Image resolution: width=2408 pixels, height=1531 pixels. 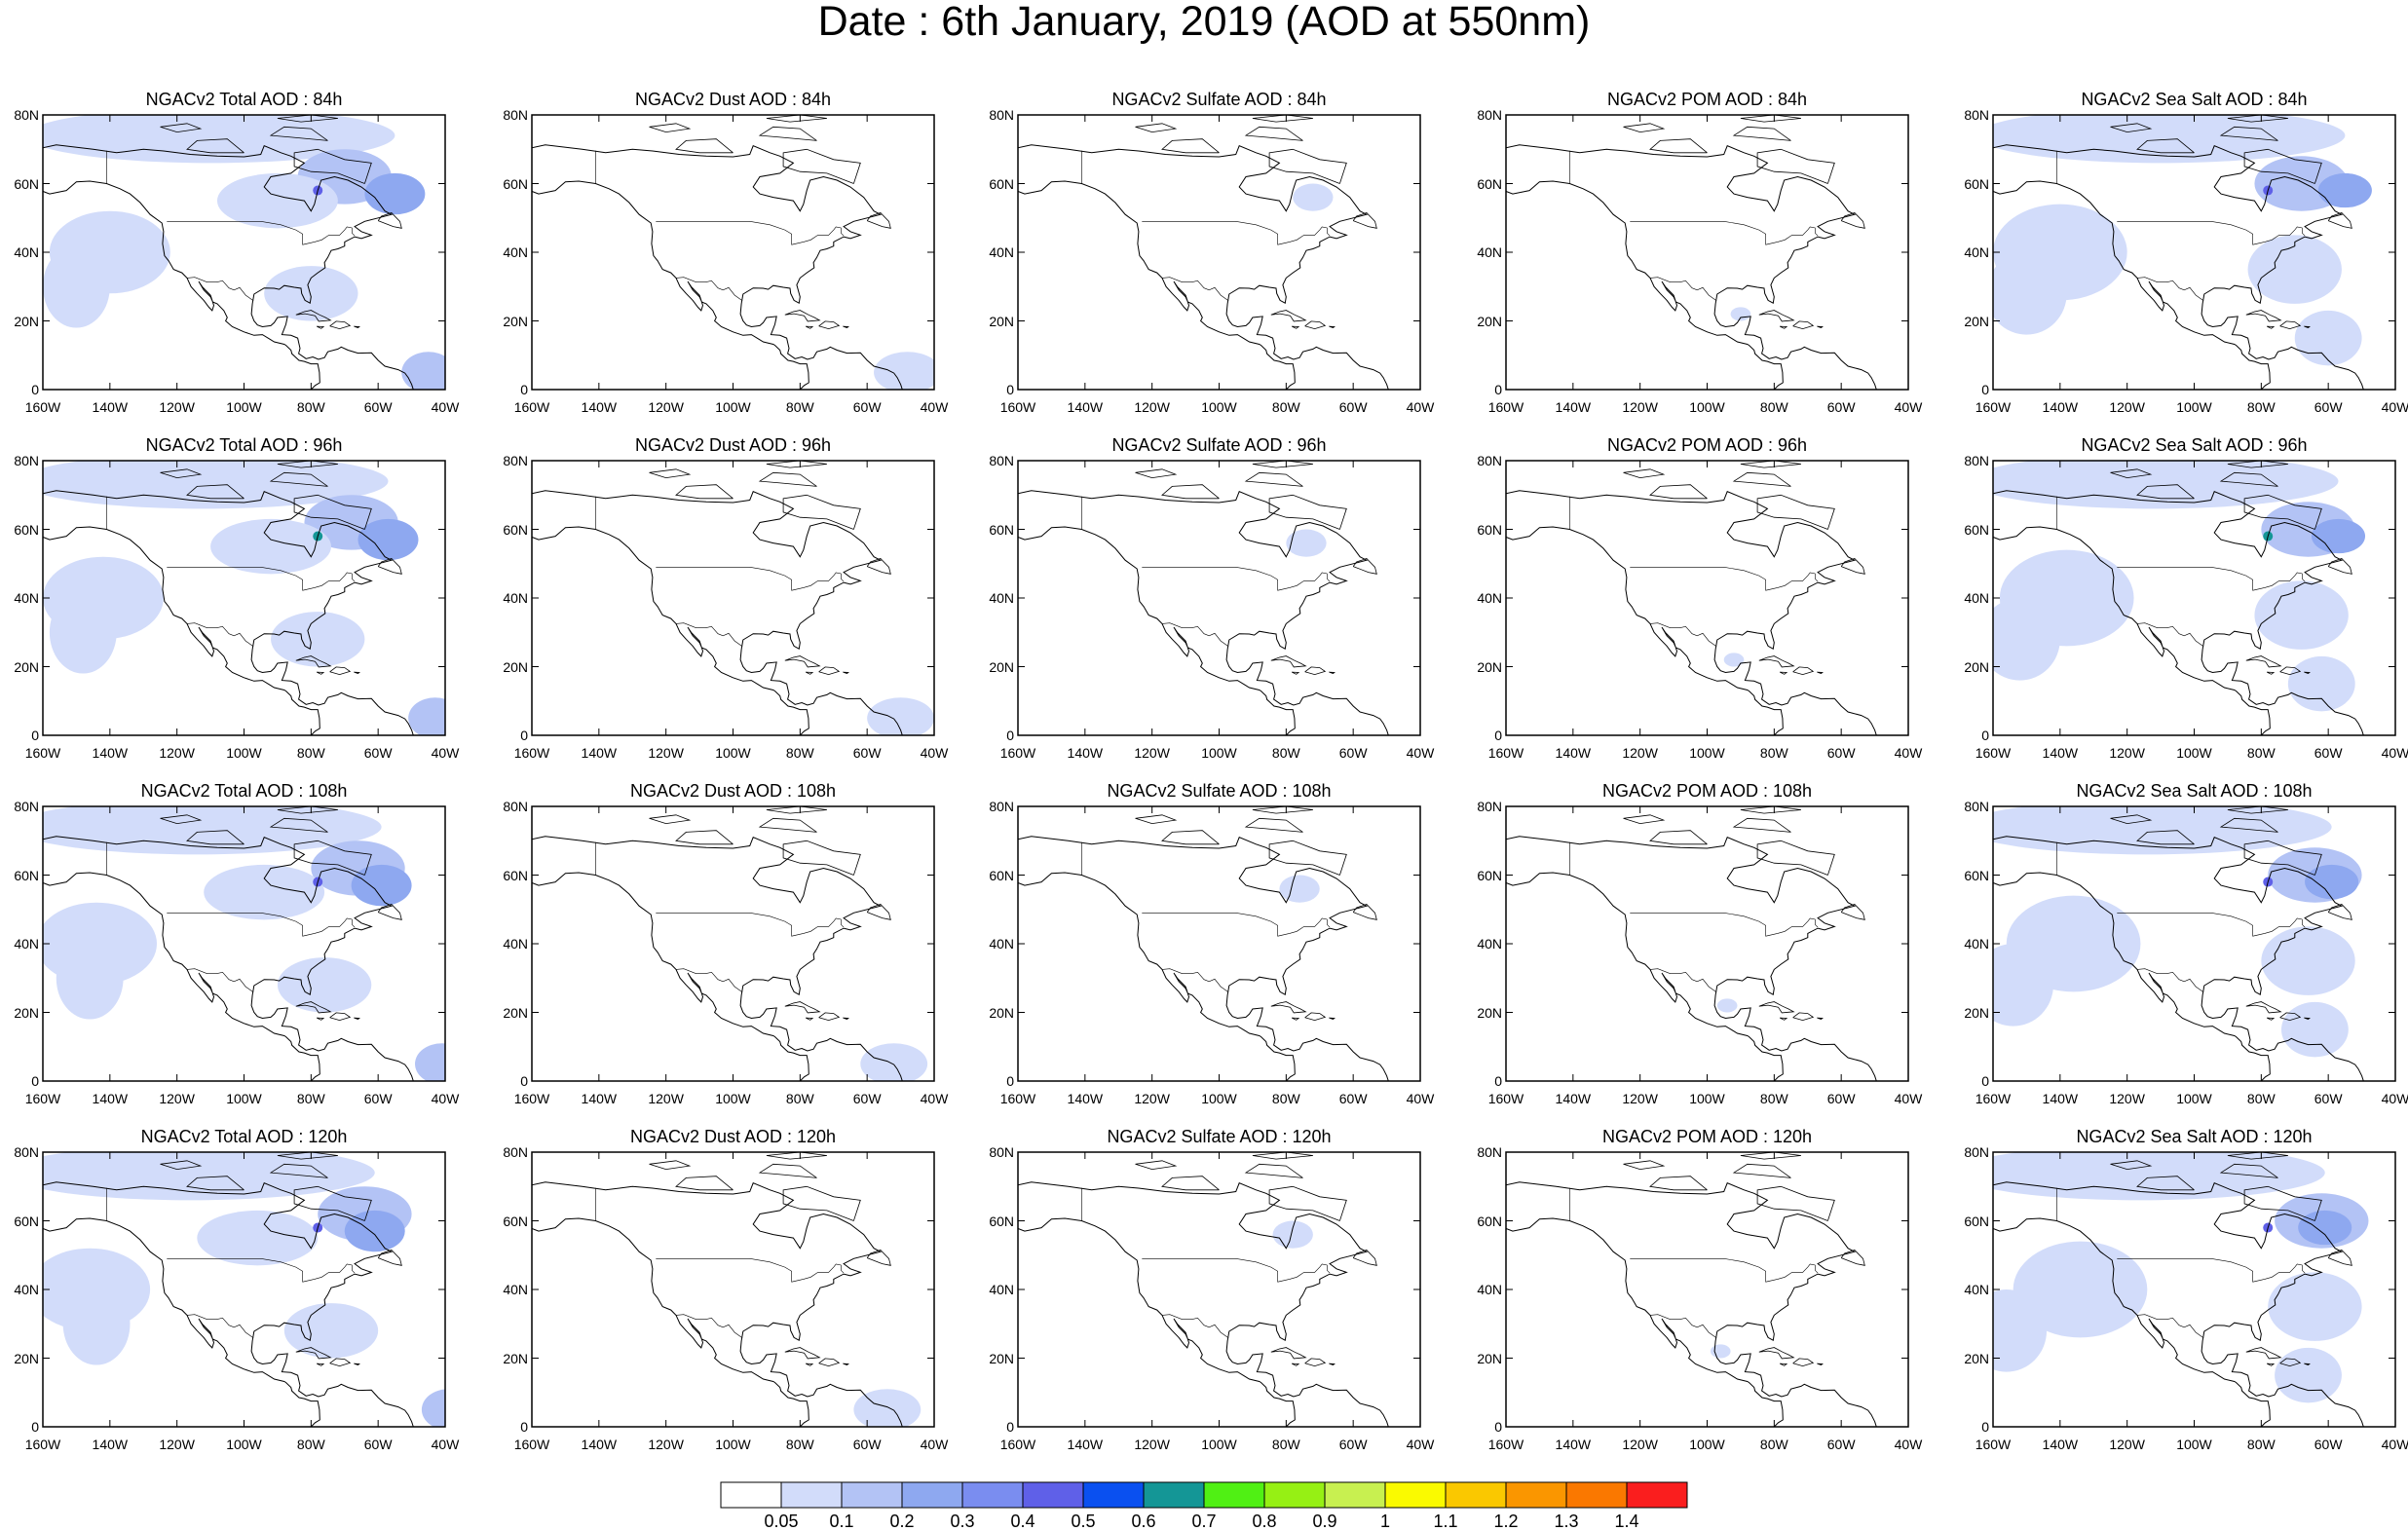 What do you see at coordinates (2194, 1136) in the screenshot?
I see `panel-title: NGACv2 Sea Salt AOD : 120h` at bounding box center [2194, 1136].